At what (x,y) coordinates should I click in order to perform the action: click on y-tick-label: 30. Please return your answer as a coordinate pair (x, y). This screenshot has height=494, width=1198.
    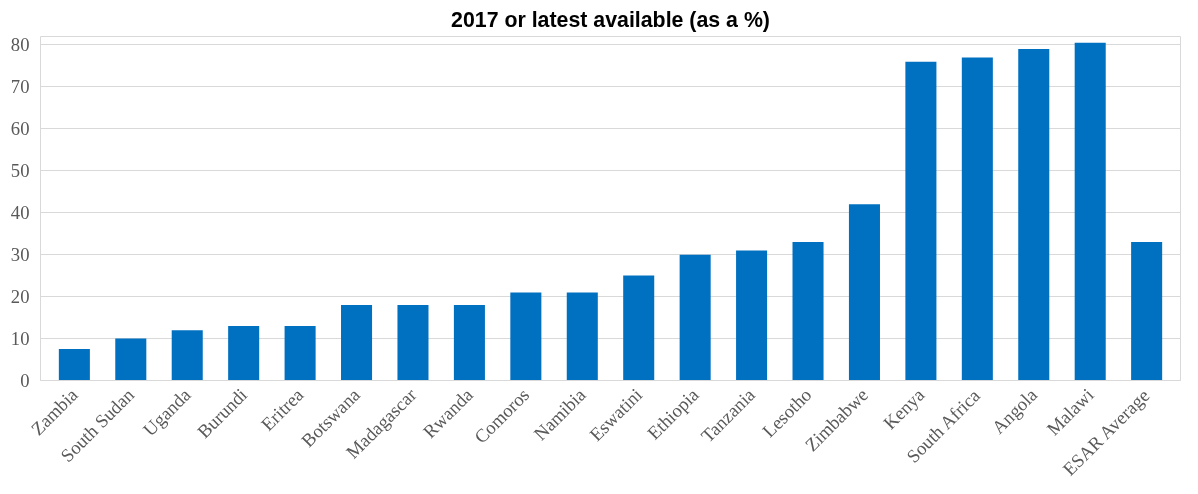
    Looking at the image, I should click on (20, 255).